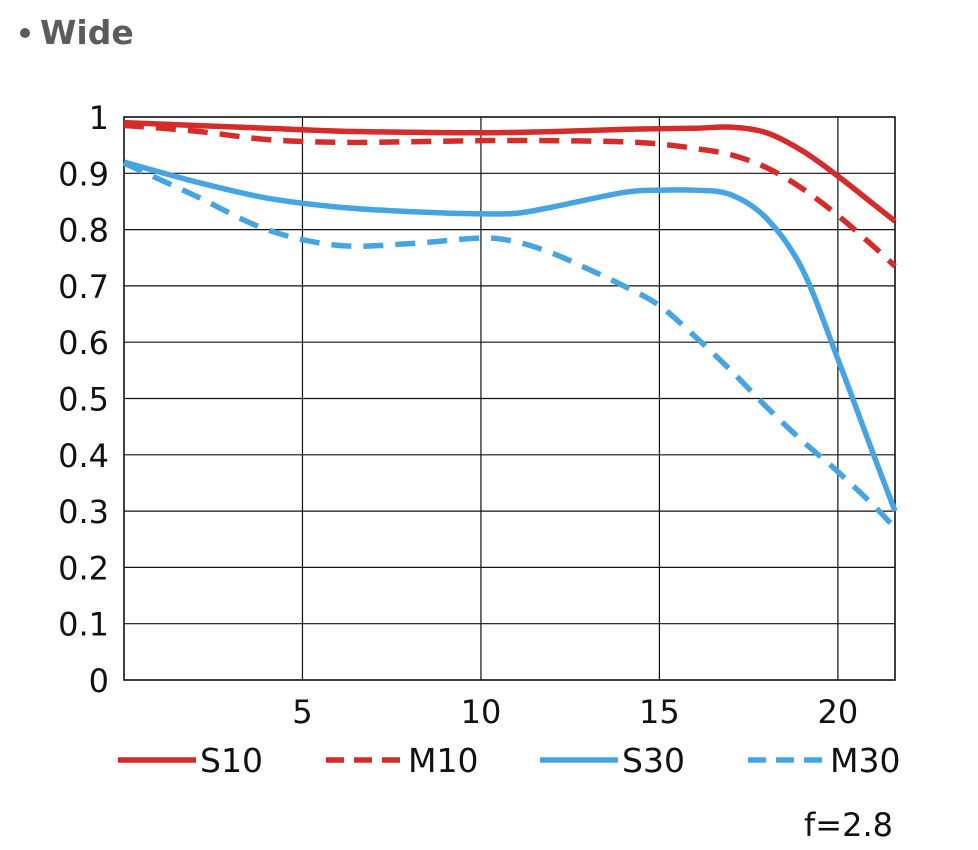 This screenshot has height=850, width=978. I want to click on x-tick-label: 10, so click(481, 712).